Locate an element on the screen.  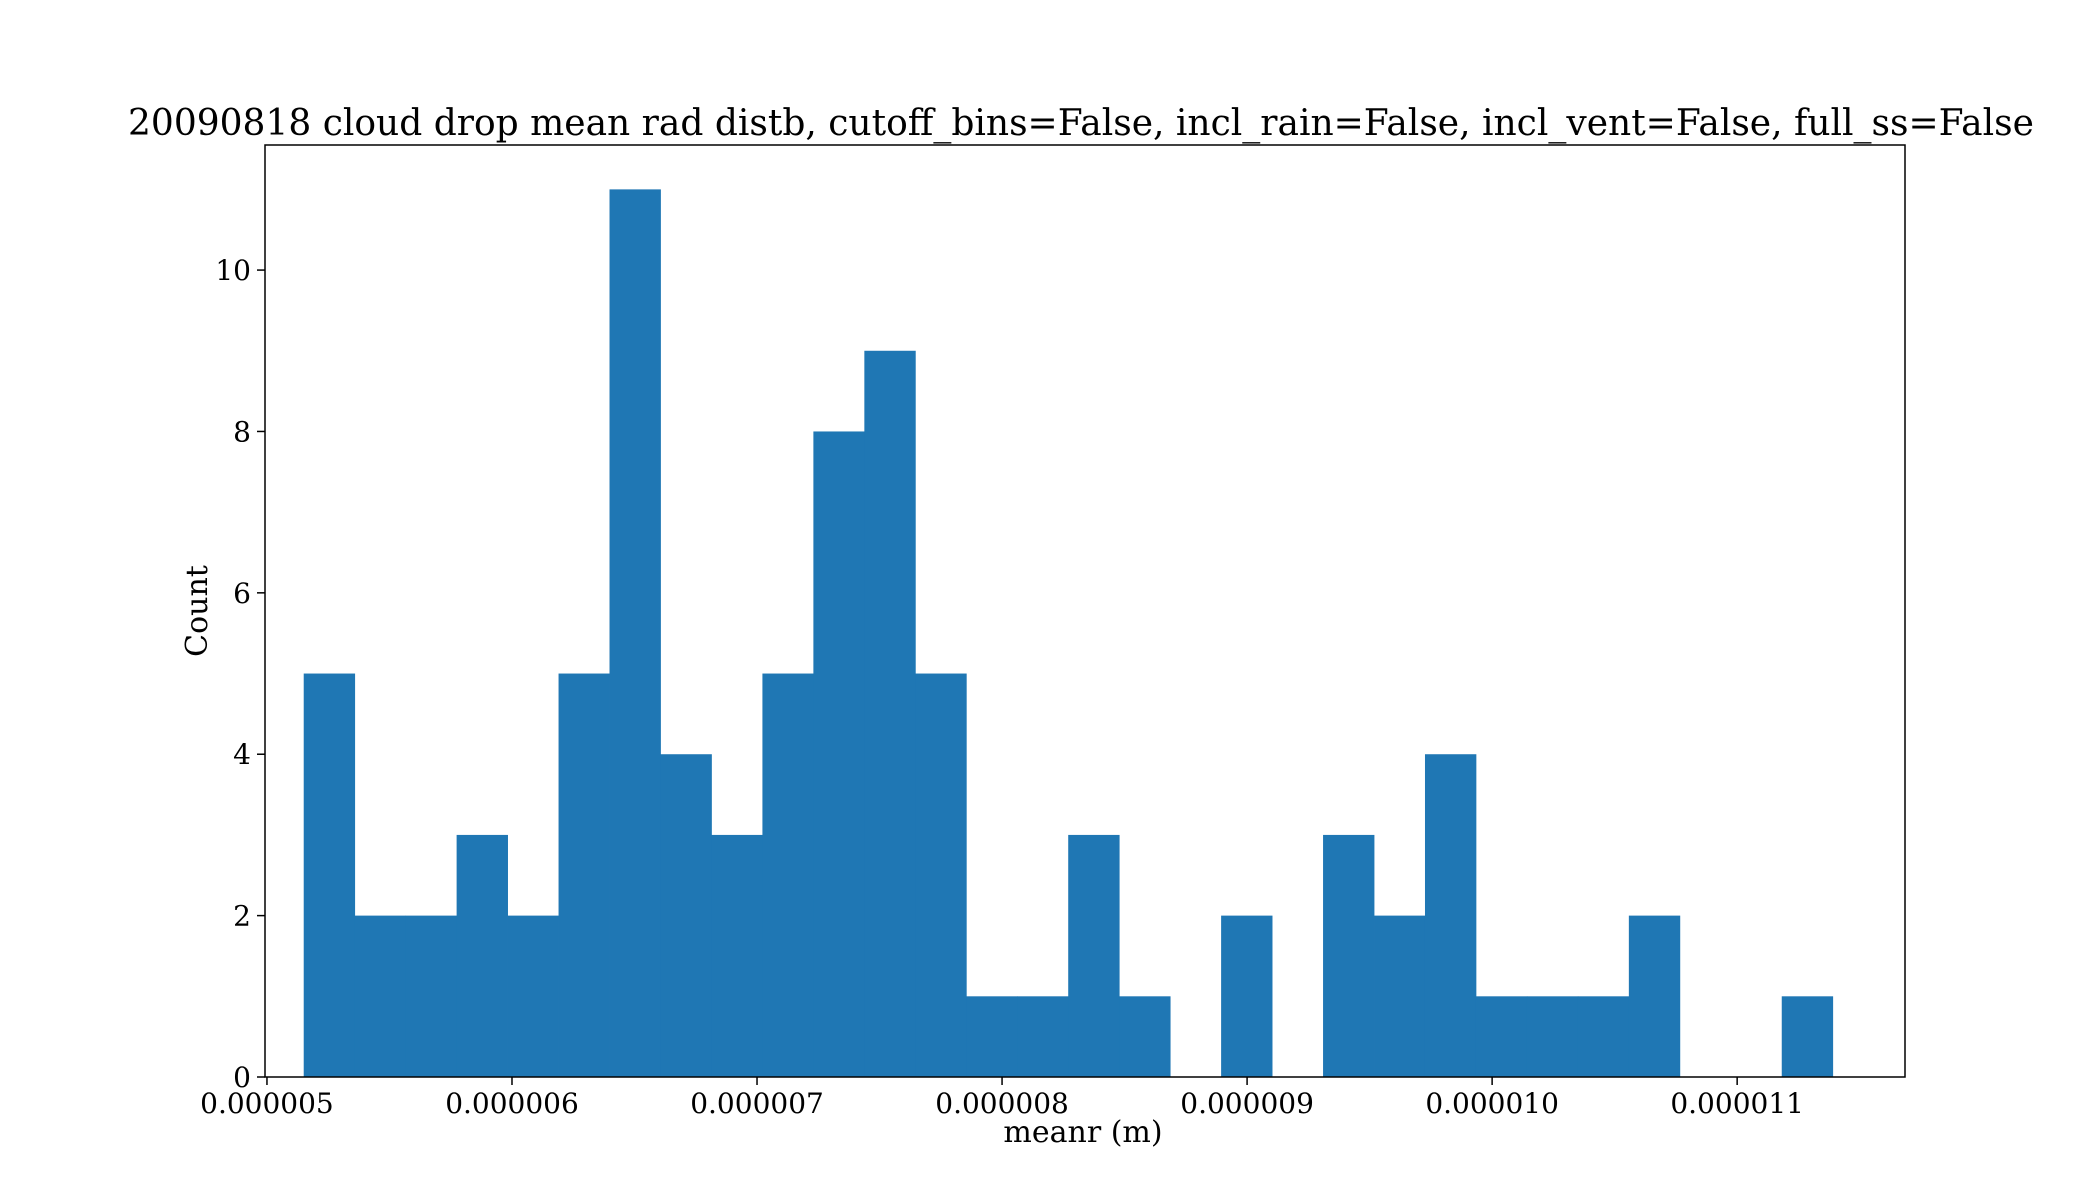
y-tick-label: 4 is located at coordinates (242, 754).